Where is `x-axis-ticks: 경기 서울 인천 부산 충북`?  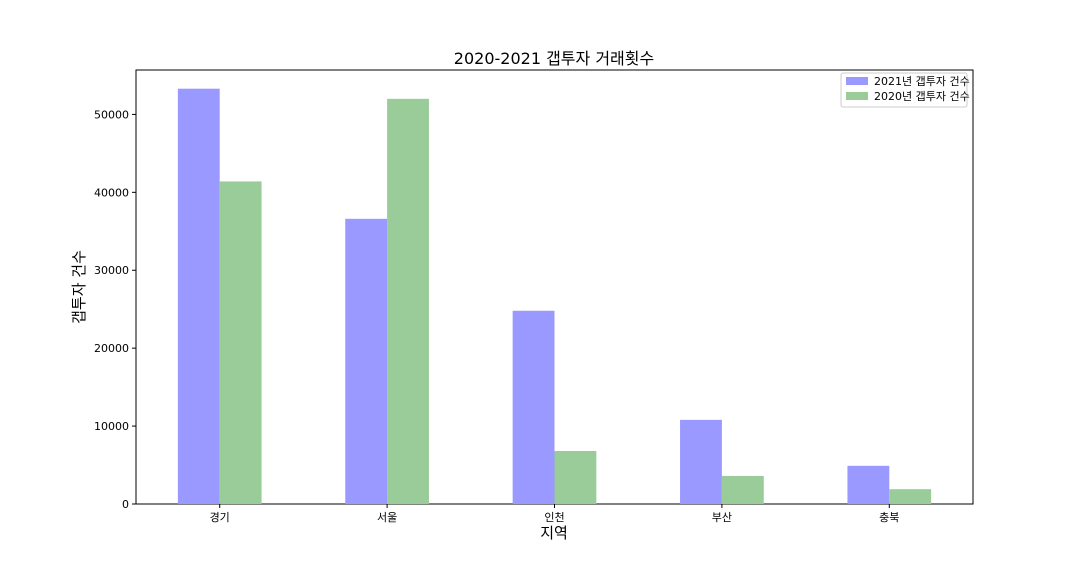
x-axis-ticks: 경기 서울 인천 부산 충북 is located at coordinates (554, 514).